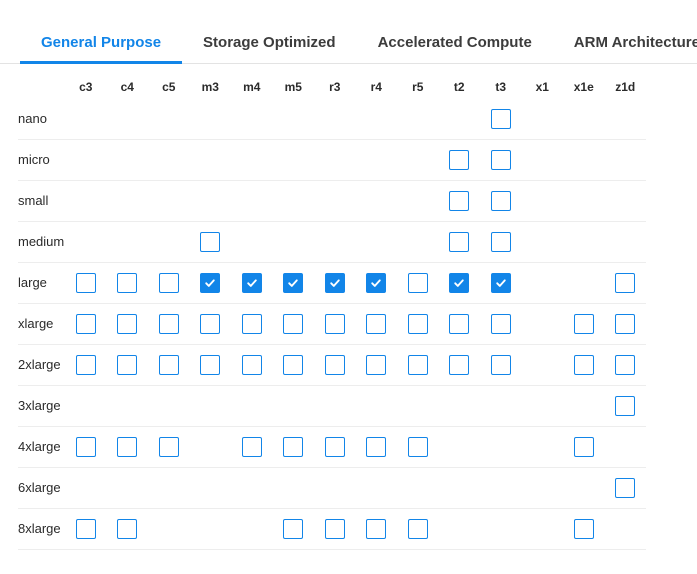 Image resolution: width=697 pixels, height=574 pixels. I want to click on cell-large-c5, so click(169, 283).